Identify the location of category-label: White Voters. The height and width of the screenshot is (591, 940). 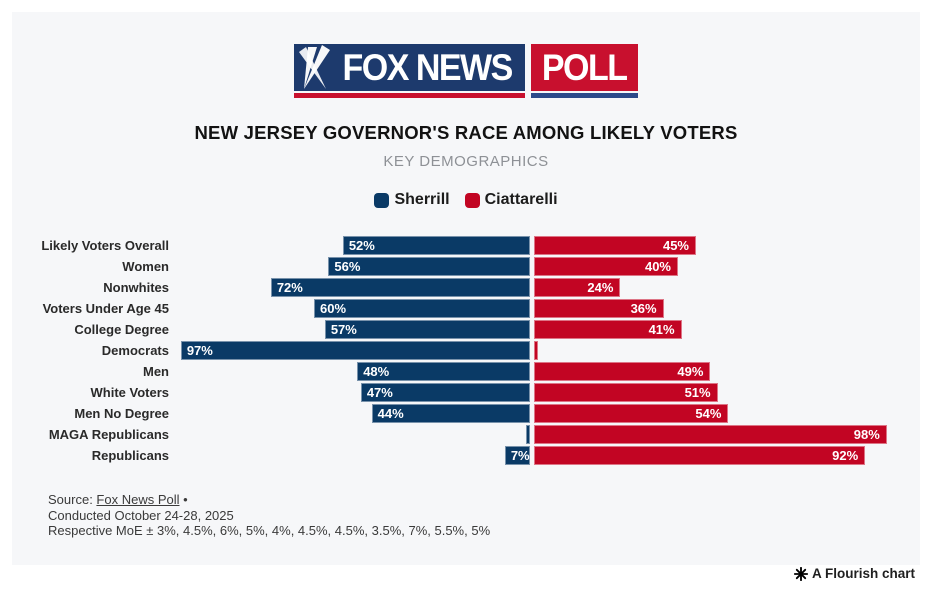
(130, 392).